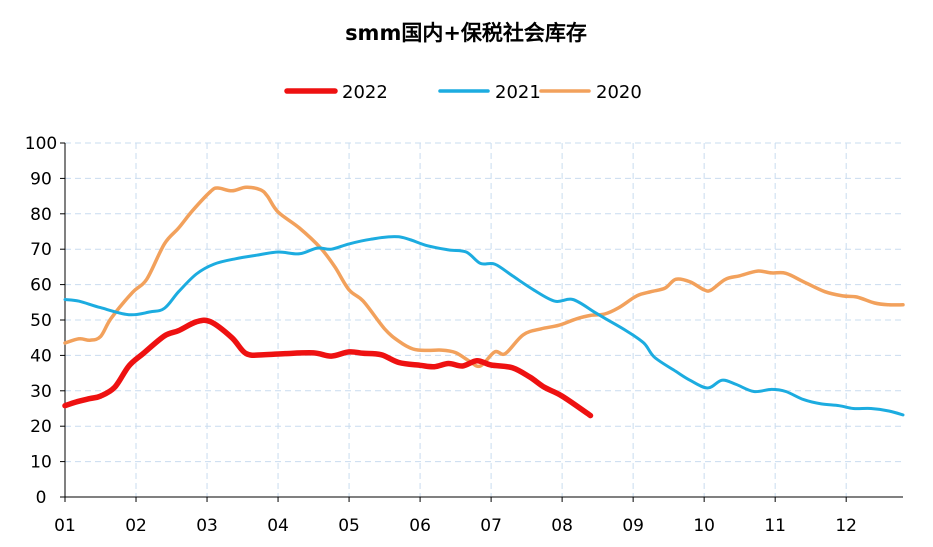  What do you see at coordinates (466, 33) in the screenshot?
I see `chart-title: smm国内+保税社会库存` at bounding box center [466, 33].